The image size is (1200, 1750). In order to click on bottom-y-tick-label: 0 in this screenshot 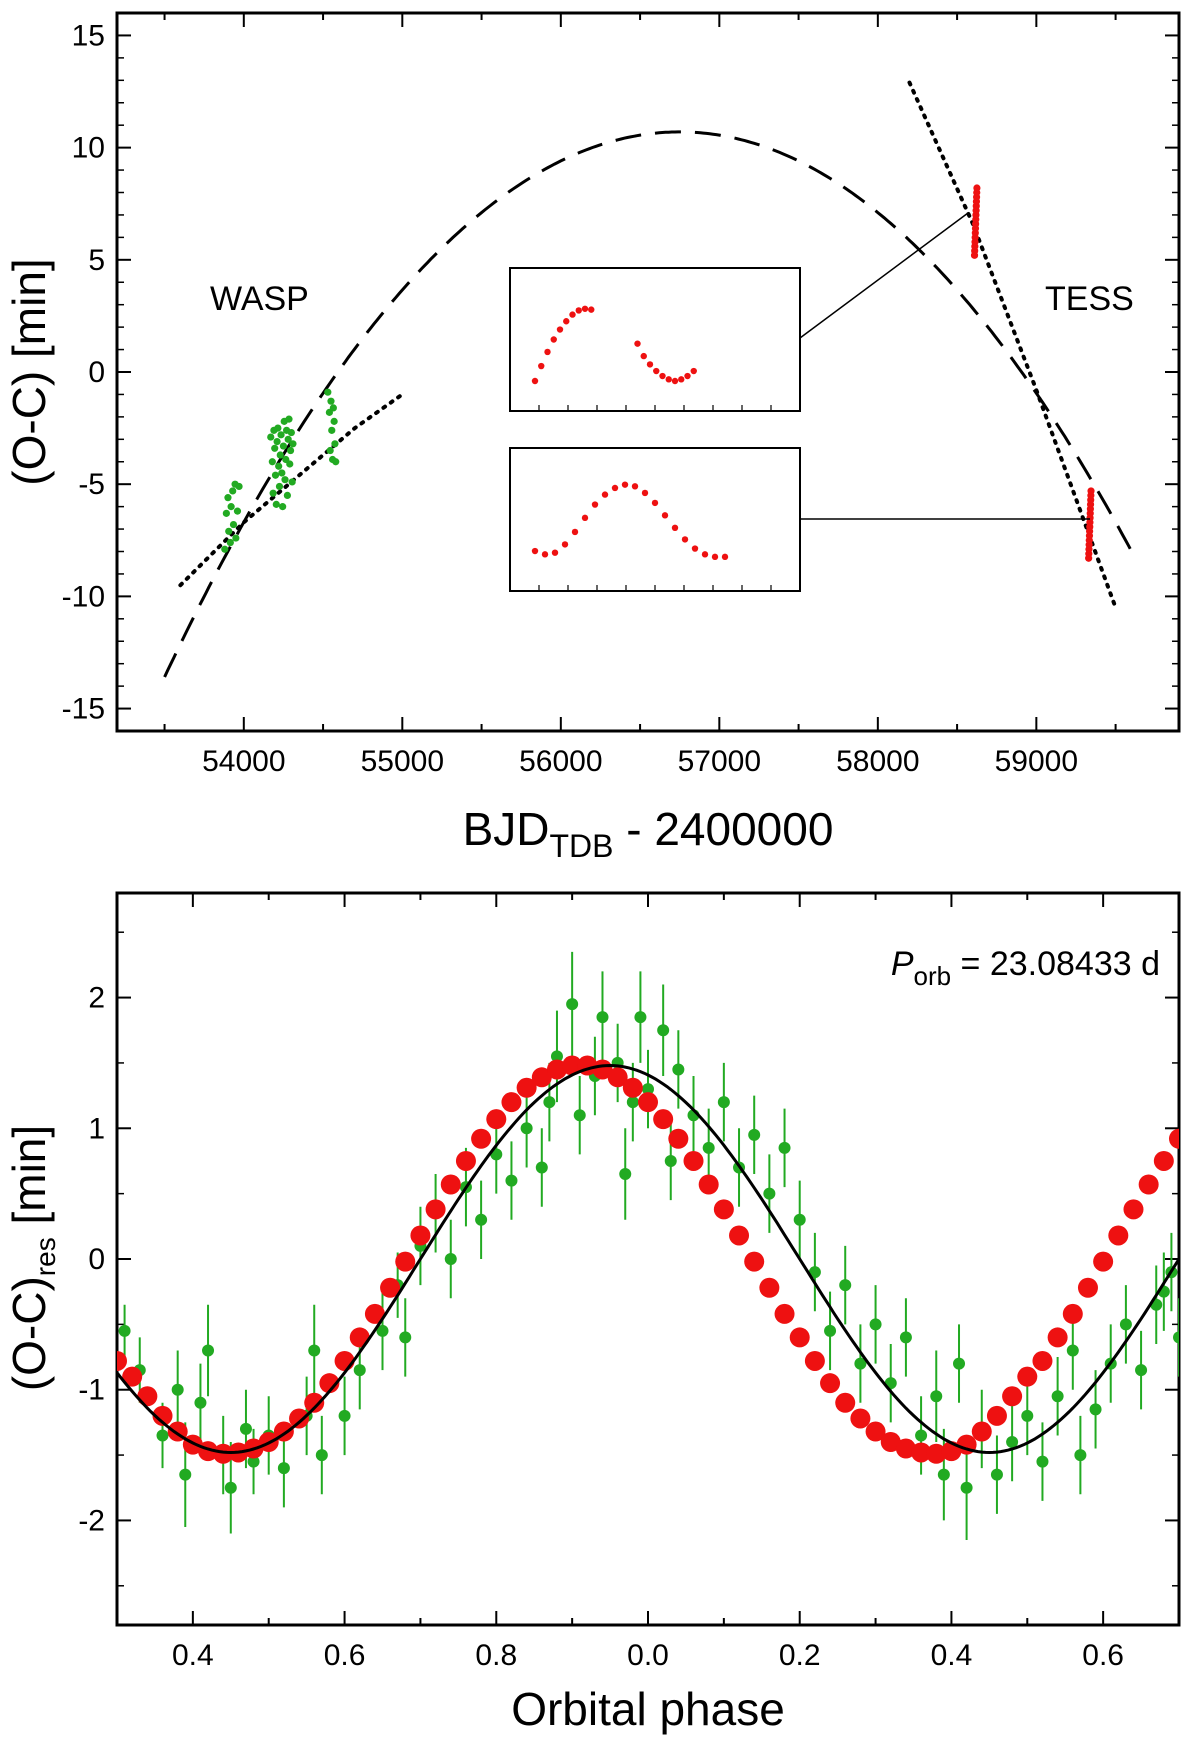, I will do `click(96, 1259)`.